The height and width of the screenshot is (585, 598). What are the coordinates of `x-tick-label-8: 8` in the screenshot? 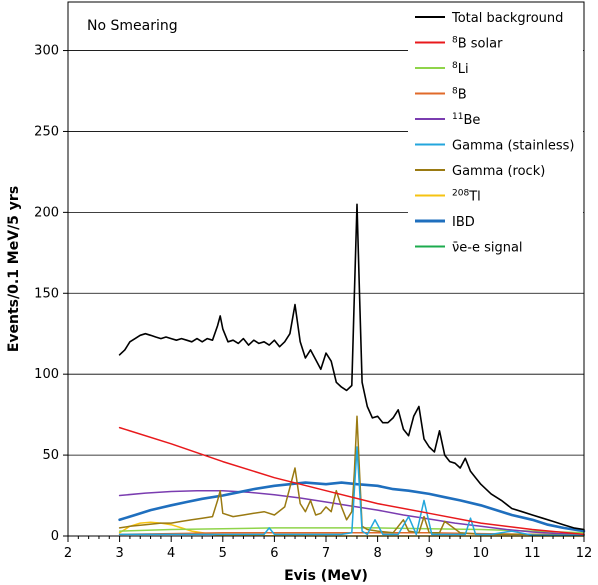 It's located at (377, 553).